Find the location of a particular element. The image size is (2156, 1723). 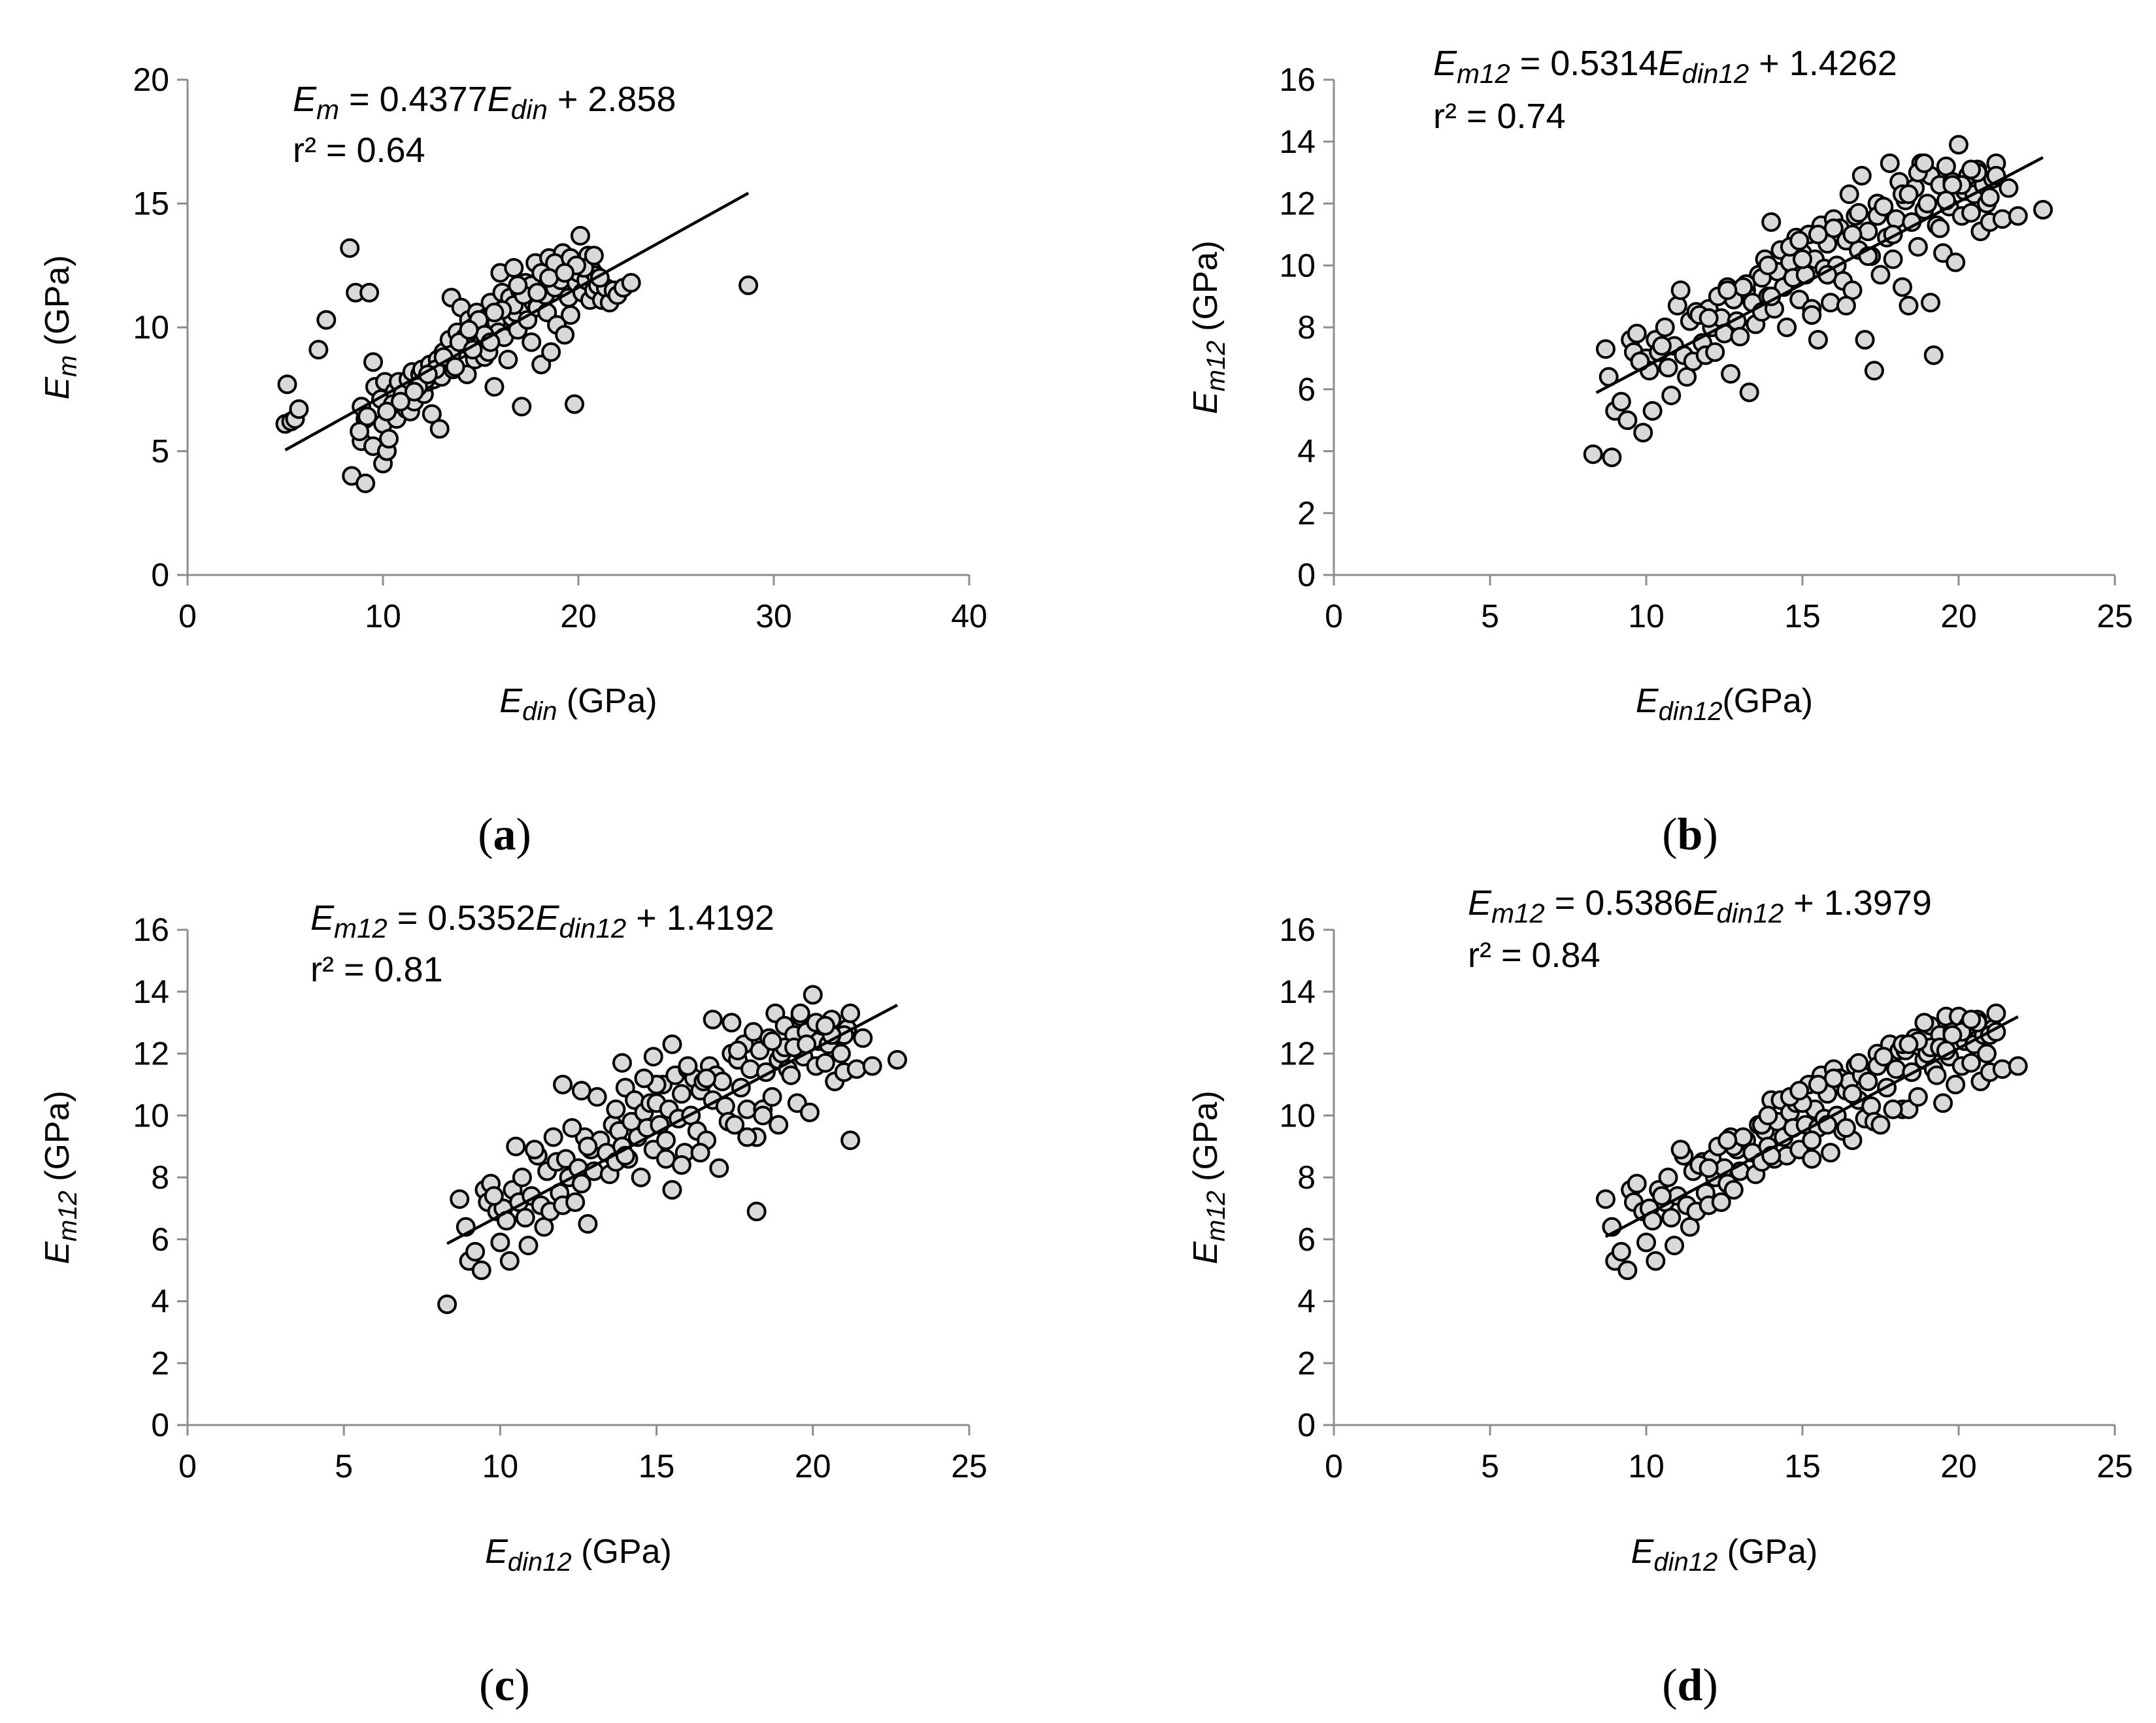

regression-equation: Em12 = 0.5352Edin12 + 1.4192 is located at coordinates (542, 921).